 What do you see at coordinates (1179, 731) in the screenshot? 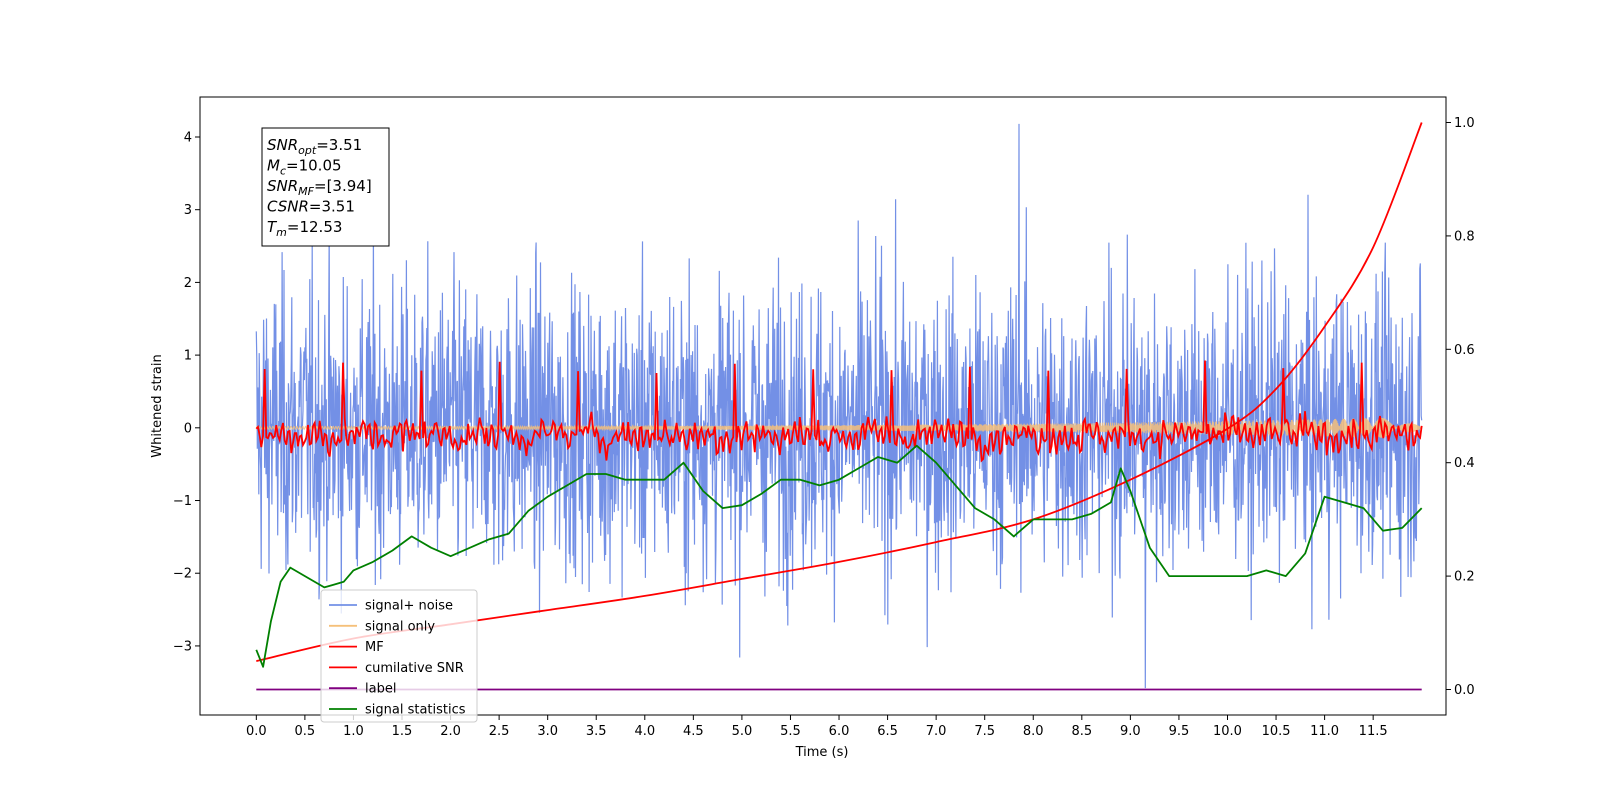
I see `x-tick-label: 9.5` at bounding box center [1179, 731].